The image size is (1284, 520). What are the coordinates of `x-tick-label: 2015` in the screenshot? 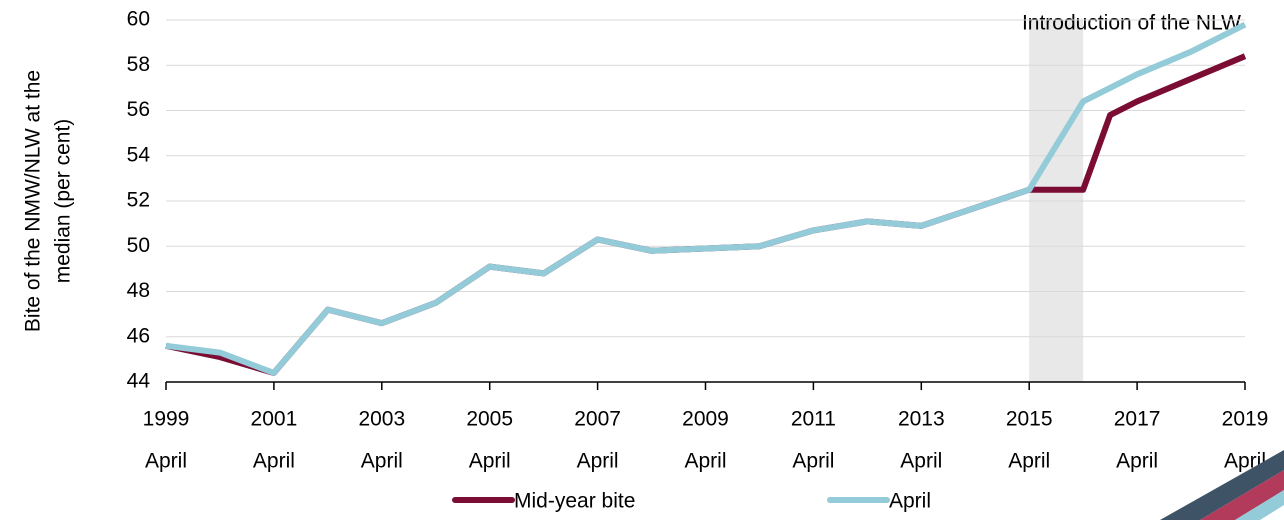 It's located at (1029, 419).